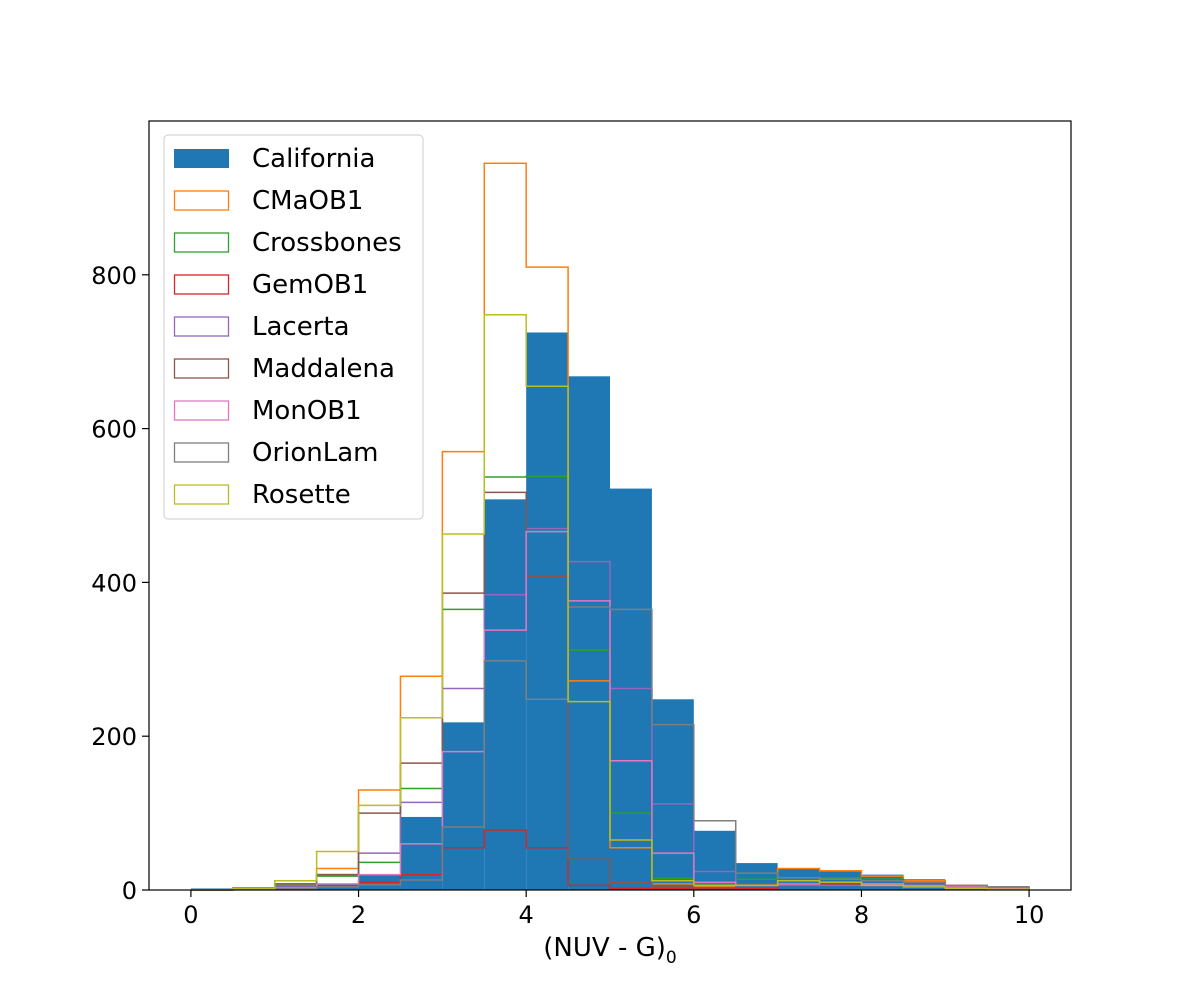  Describe the element at coordinates (201, 368) in the screenshot. I see `legend-swatch-maddalena` at that location.